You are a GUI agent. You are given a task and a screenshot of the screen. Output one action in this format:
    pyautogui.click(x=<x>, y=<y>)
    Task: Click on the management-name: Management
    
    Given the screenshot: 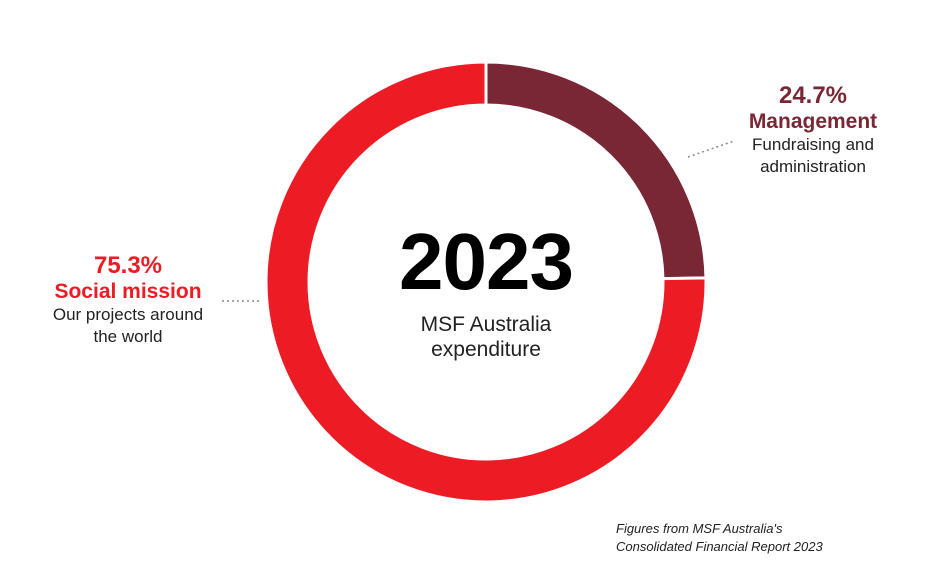 What is the action you would take?
    pyautogui.click(x=813, y=121)
    